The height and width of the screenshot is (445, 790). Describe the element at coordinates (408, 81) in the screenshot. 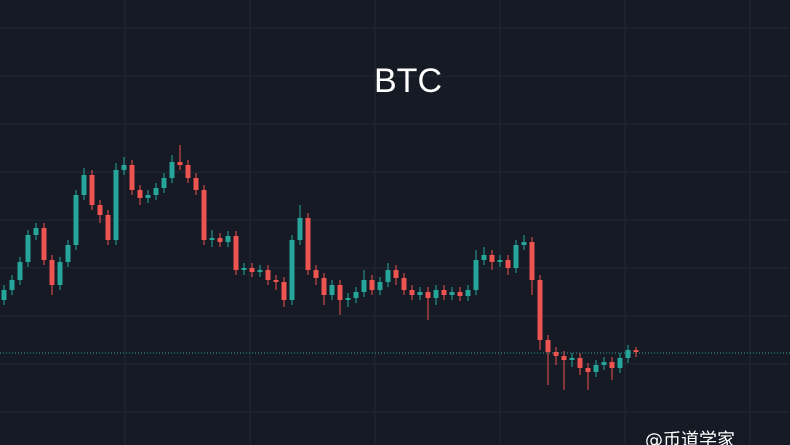

I see `chart-title: BTC` at that location.